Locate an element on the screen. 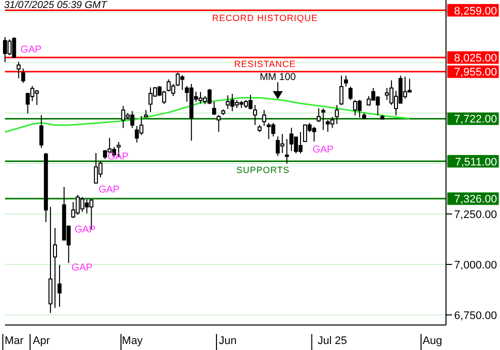  ref-line-label: 7,722.00 is located at coordinates (475, 120).